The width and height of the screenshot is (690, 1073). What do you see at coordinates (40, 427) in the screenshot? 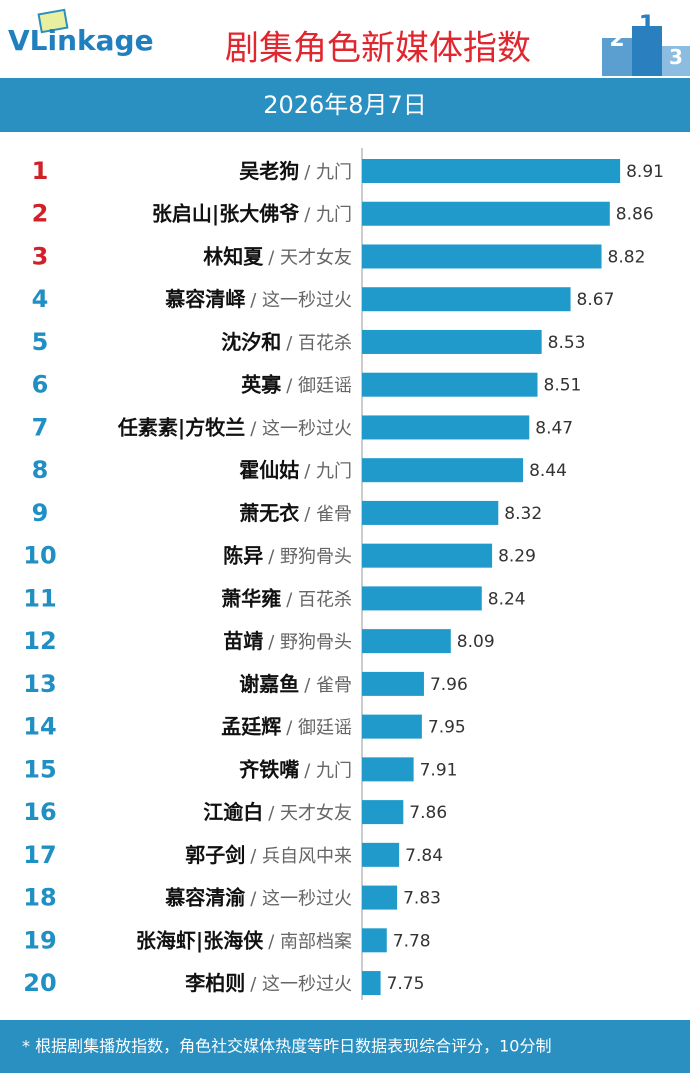
I see `rank: 7` at bounding box center [40, 427].